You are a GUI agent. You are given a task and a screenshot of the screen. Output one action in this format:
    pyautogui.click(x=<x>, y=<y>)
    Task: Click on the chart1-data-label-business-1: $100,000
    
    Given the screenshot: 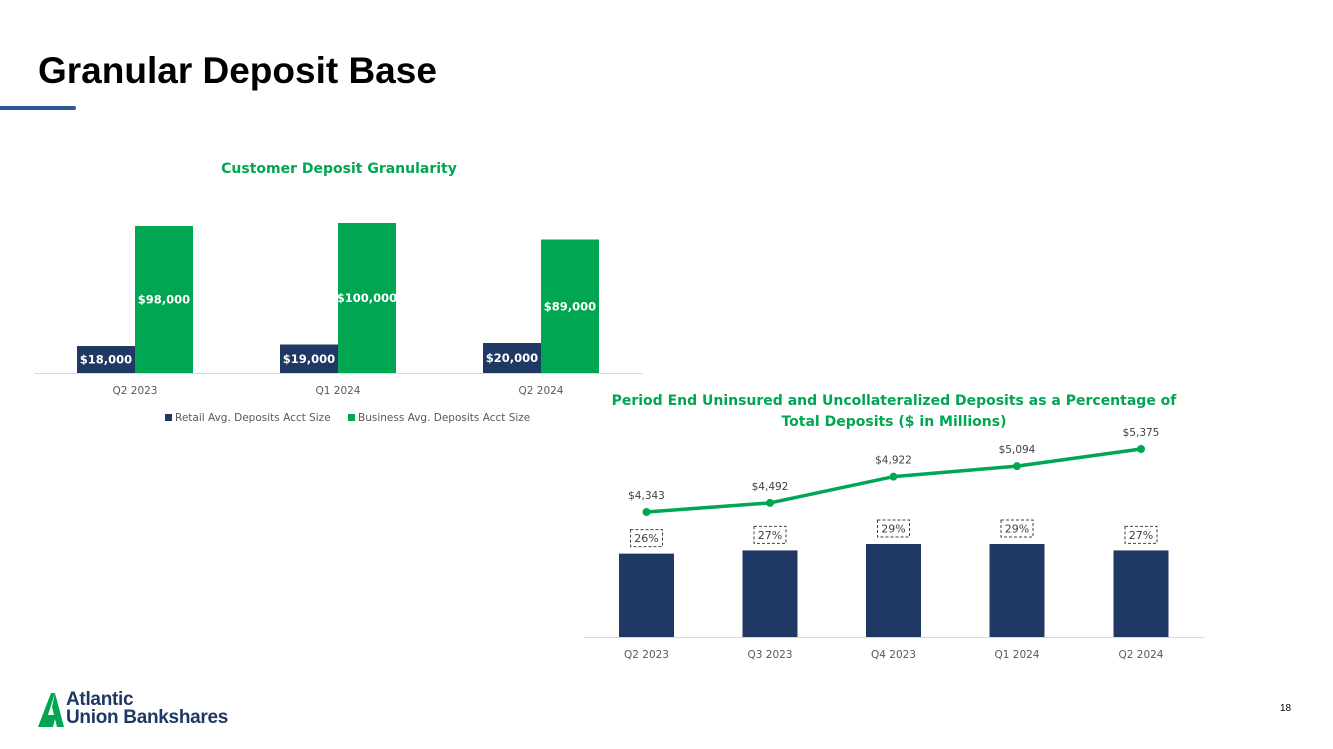 What is the action you would take?
    pyautogui.click(x=367, y=298)
    